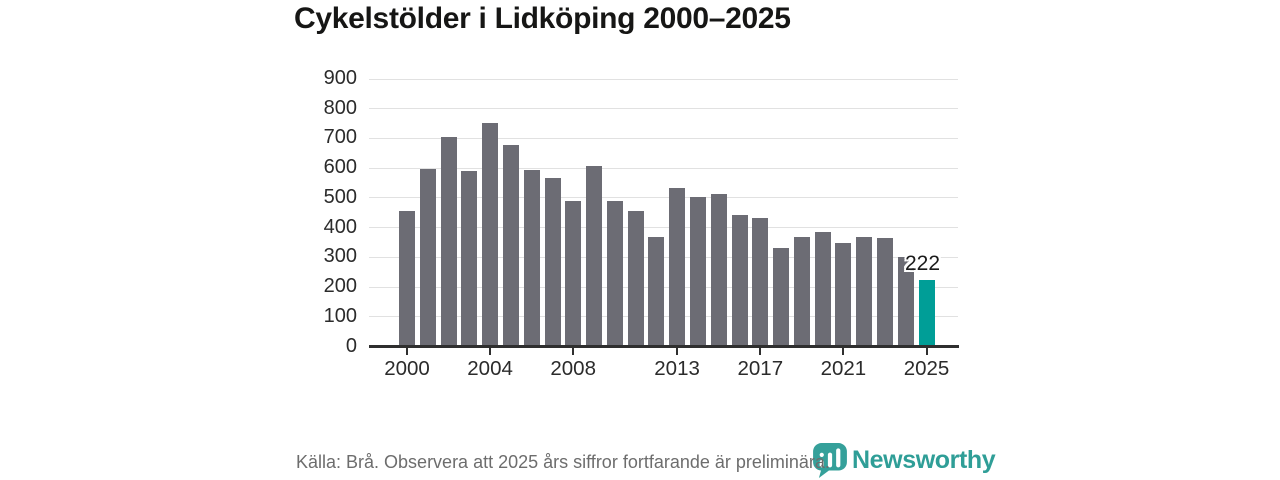 Image resolution: width=1280 pixels, height=480 pixels. Describe the element at coordinates (905, 301) in the screenshot. I see `bar-2024` at that location.